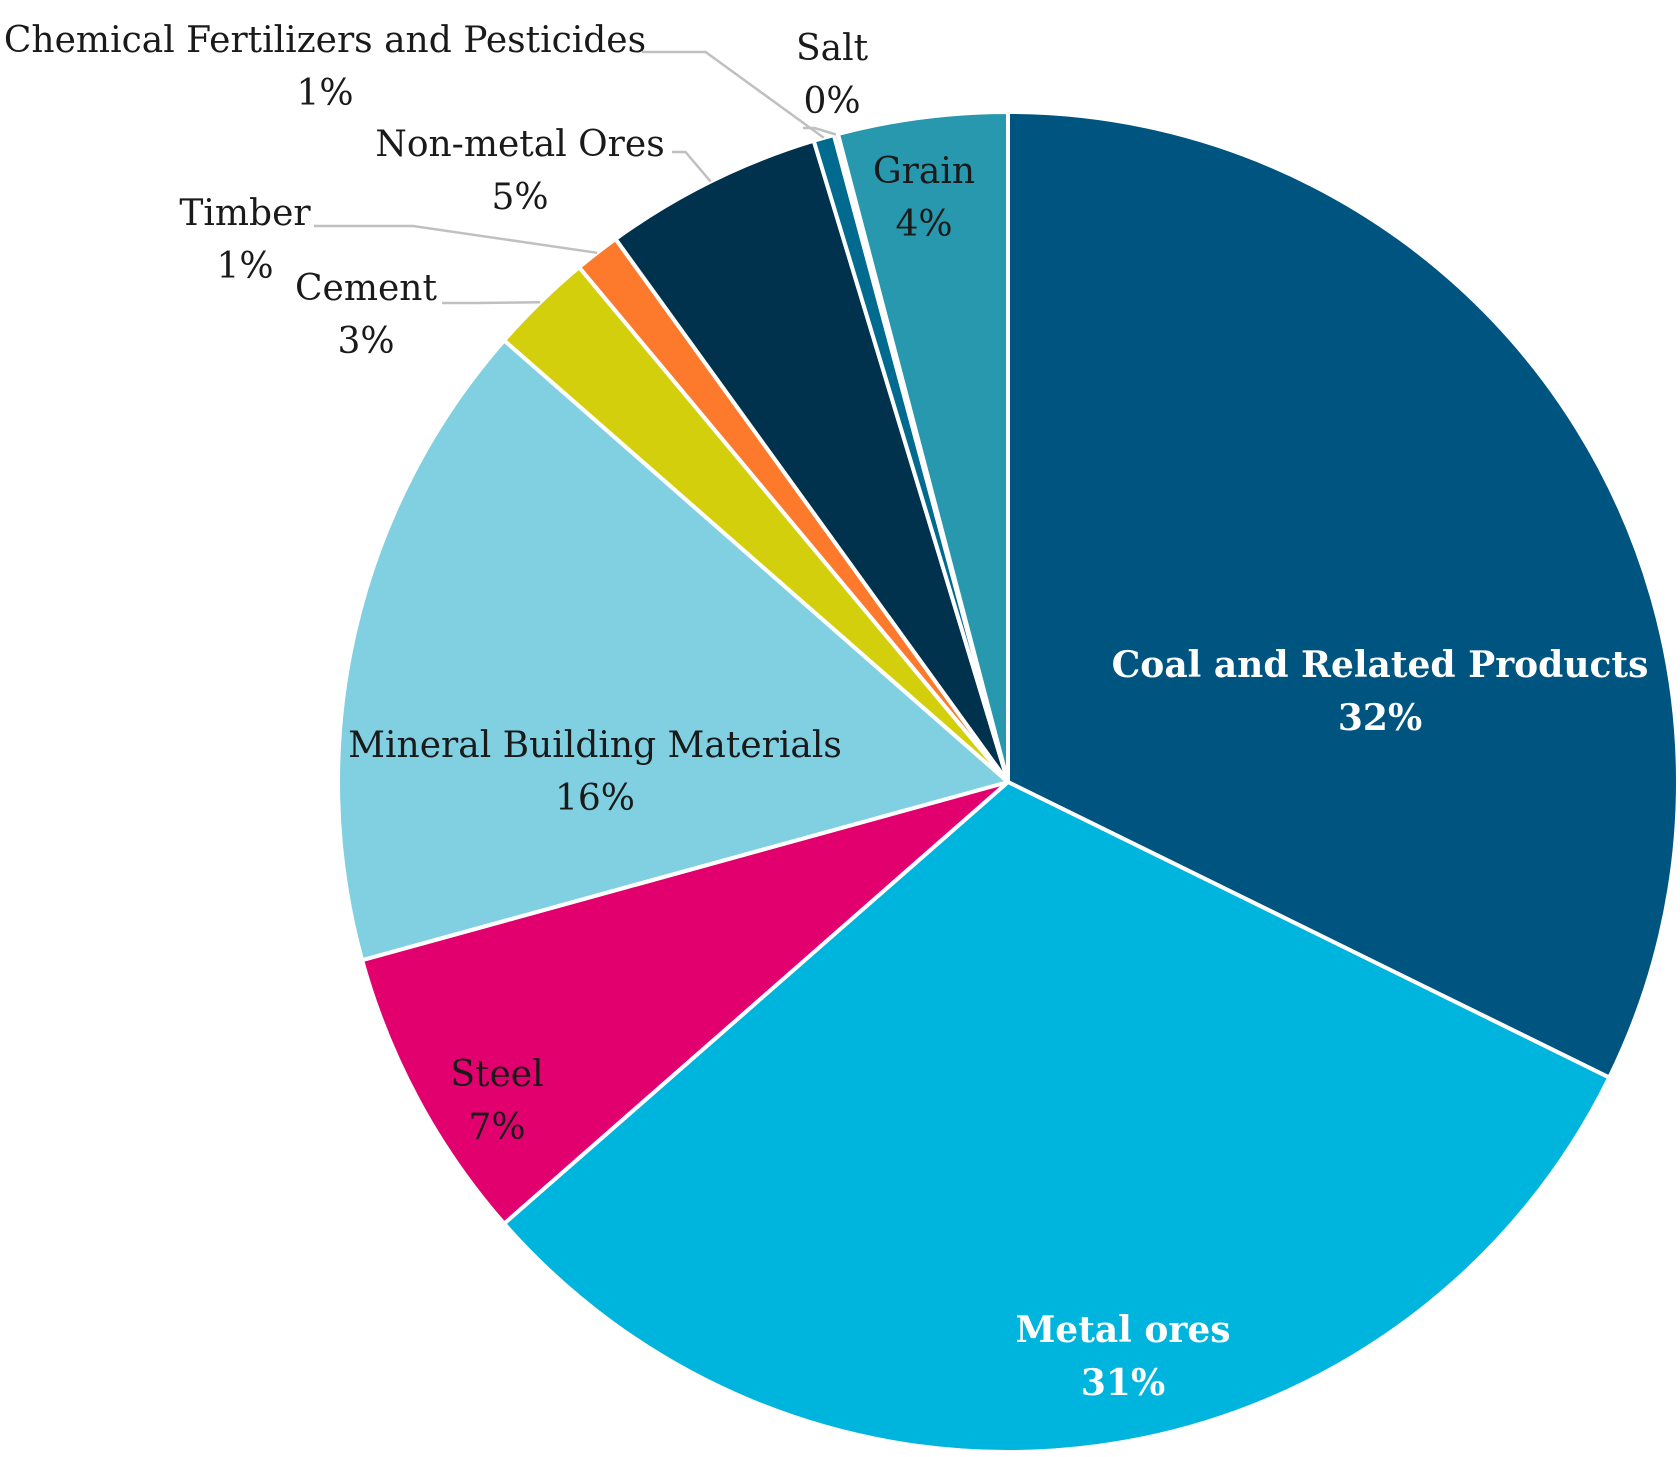 The width and height of the screenshot is (1680, 1457). I want to click on leader-timber, so click(456, 239).